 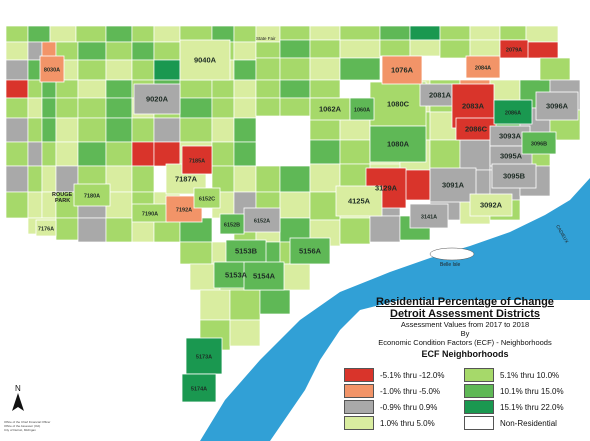 What do you see at coordinates (514, 176) in the screenshot?
I see `district-3095b` at bounding box center [514, 176].